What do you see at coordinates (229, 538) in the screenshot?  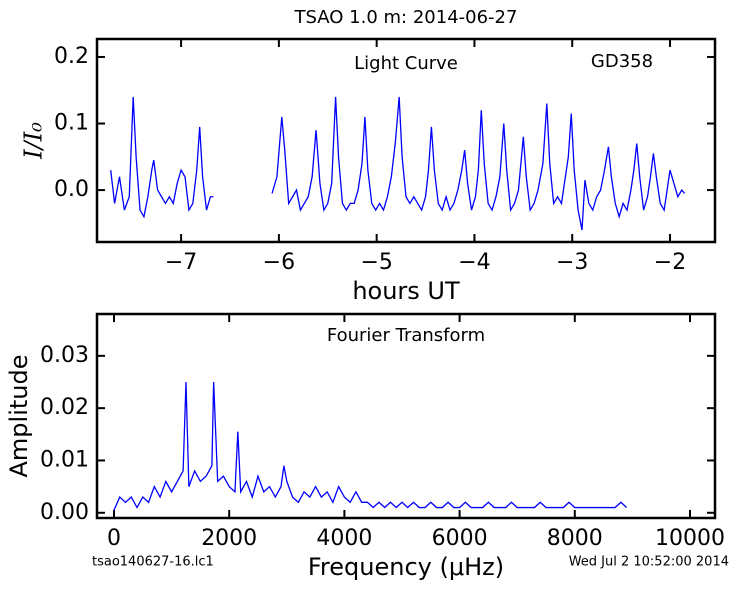 I see `x-tick-label: 2000` at bounding box center [229, 538].